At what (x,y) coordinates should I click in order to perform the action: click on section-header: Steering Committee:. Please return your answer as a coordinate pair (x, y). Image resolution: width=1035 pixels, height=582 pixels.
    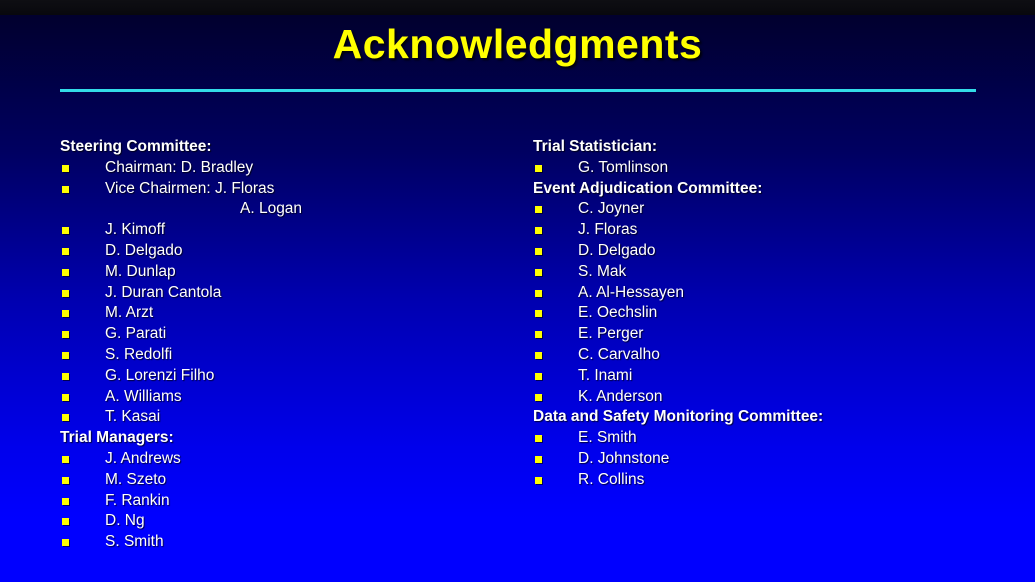
    Looking at the image, I should click on (136, 146).